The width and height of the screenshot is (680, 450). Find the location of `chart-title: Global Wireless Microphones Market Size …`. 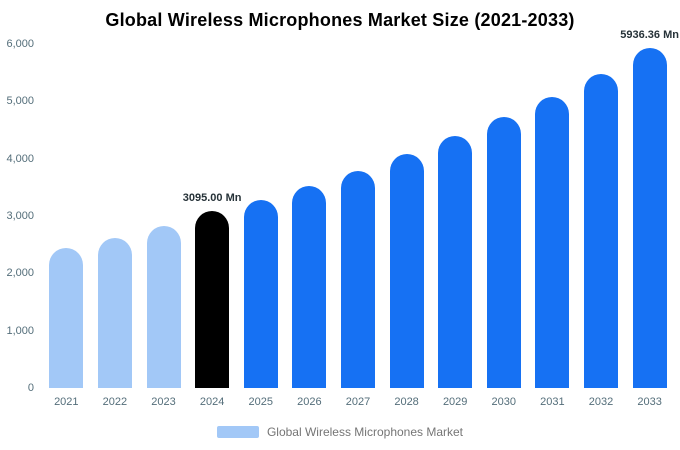

chart-title: Global Wireless Microphones Market Size … is located at coordinates (340, 20).